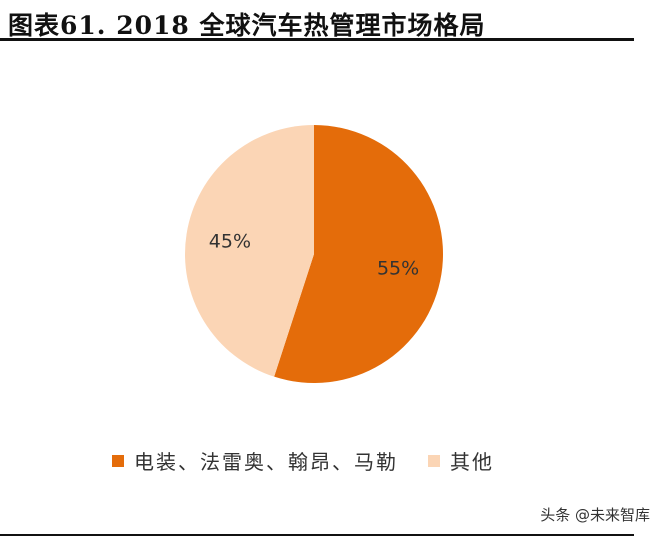  I want to click on legend-item-major-suppliers: 电装、法雷奥、翰昂、马勒, so click(255, 460).